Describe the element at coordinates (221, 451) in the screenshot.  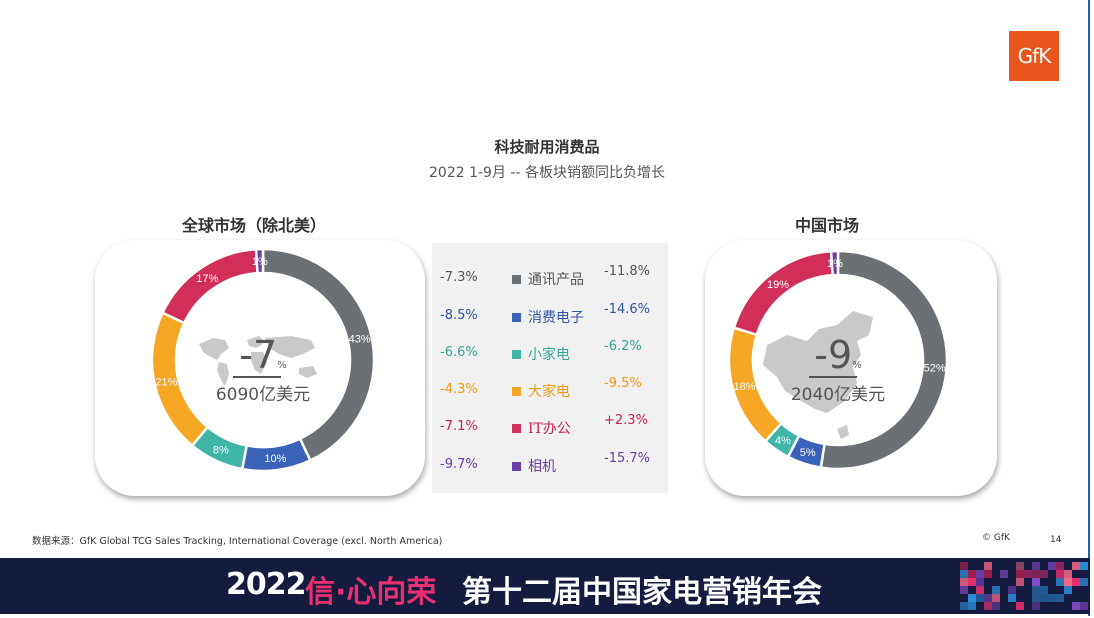
I see `slice-label: 8%` at that location.